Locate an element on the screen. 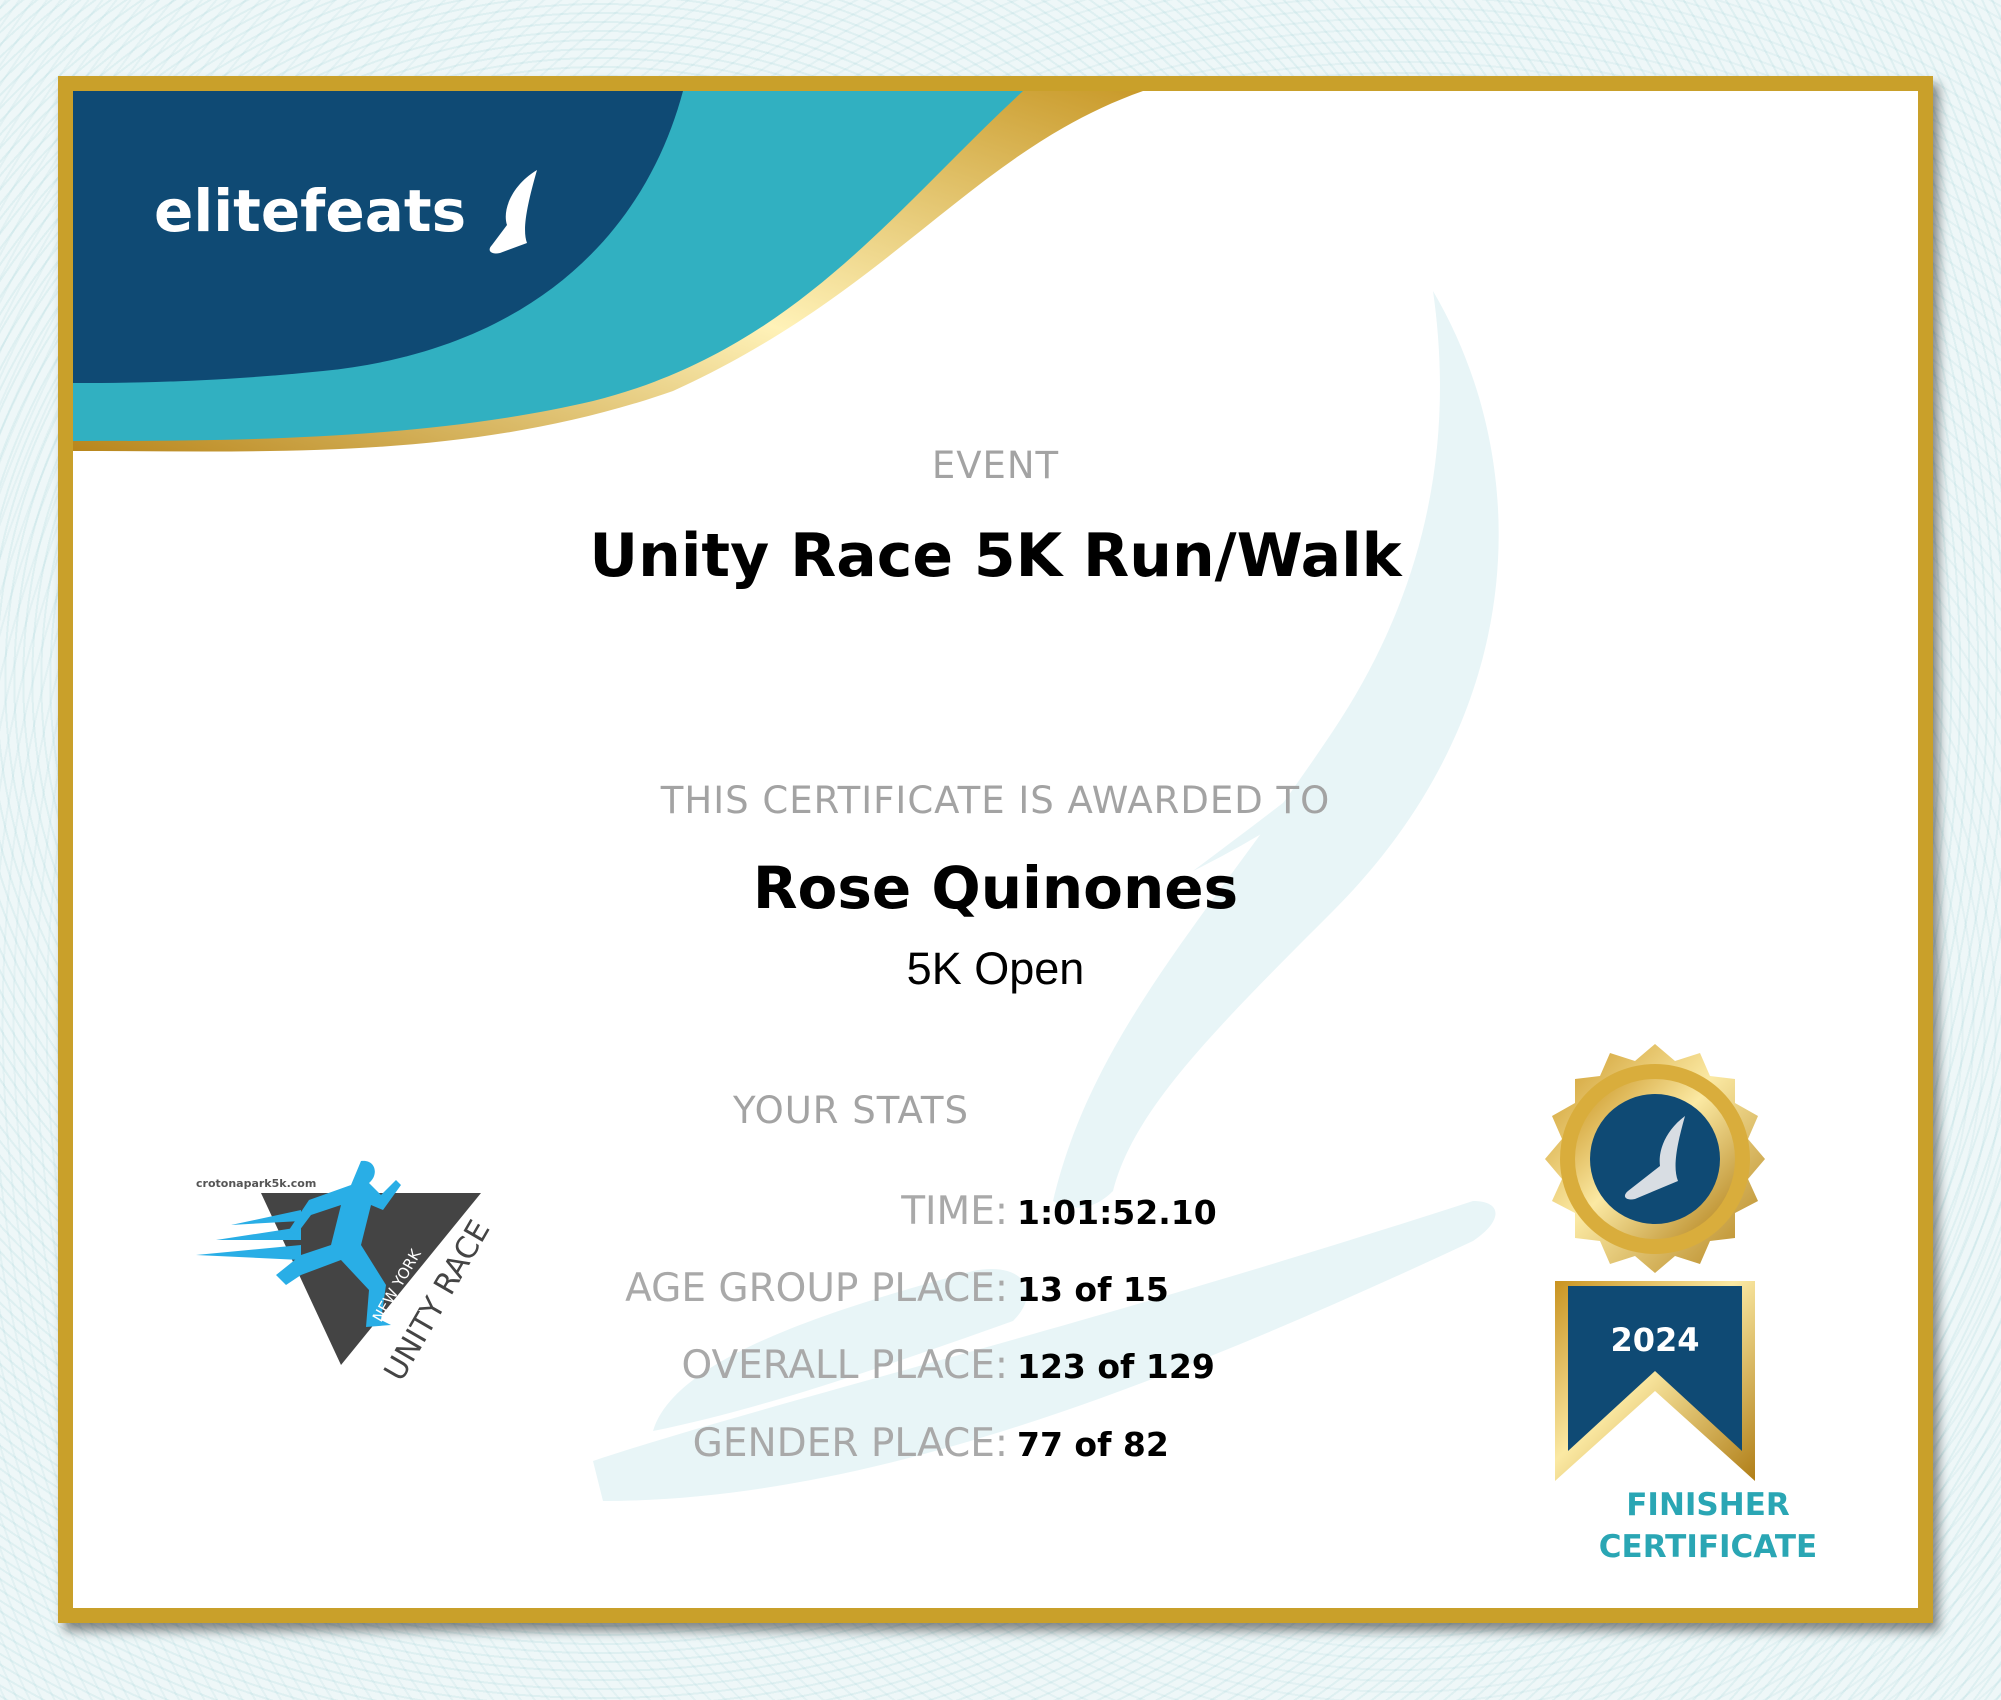 The width and height of the screenshot is (2001, 1700). stats-label: YOUR STATS is located at coordinates (851, 1110).